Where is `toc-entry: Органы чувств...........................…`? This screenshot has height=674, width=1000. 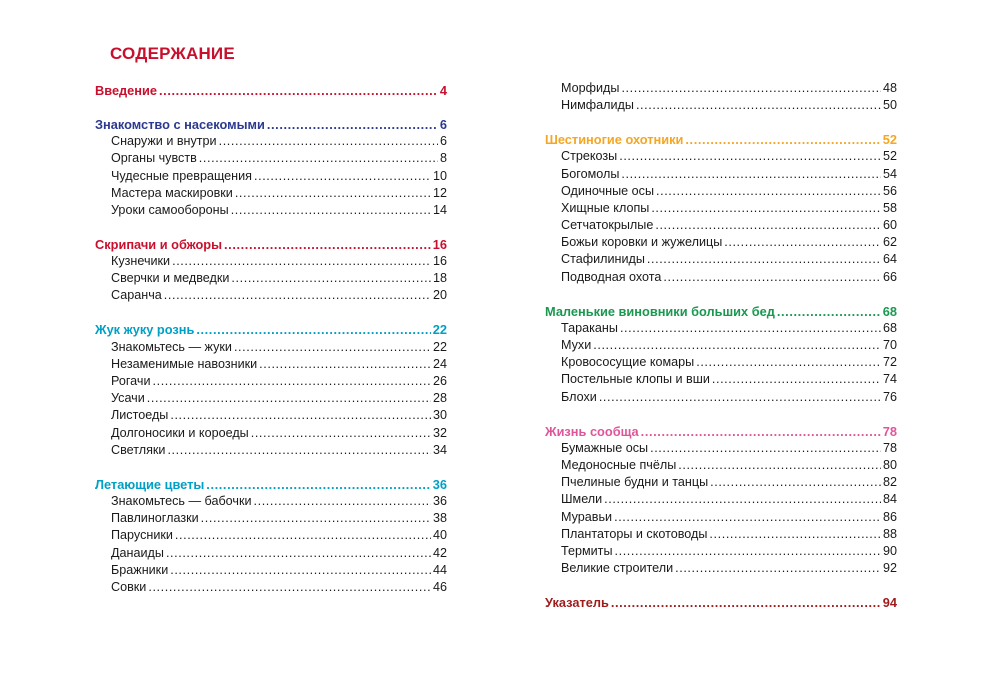 toc-entry: Органы чувств...........................… is located at coordinates (271, 158).